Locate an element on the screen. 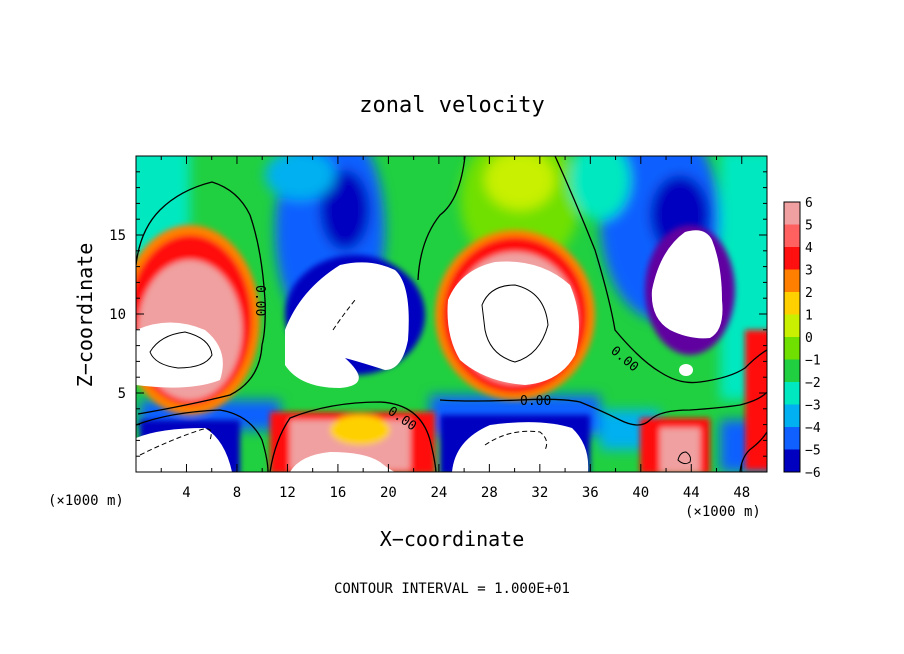  colorbar-label: 6 is located at coordinates (809, 203).